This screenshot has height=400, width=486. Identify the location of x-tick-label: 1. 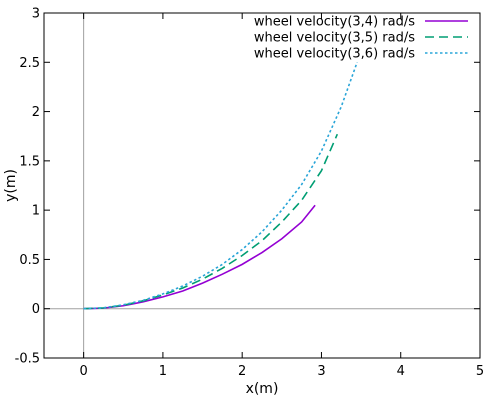
(163, 371).